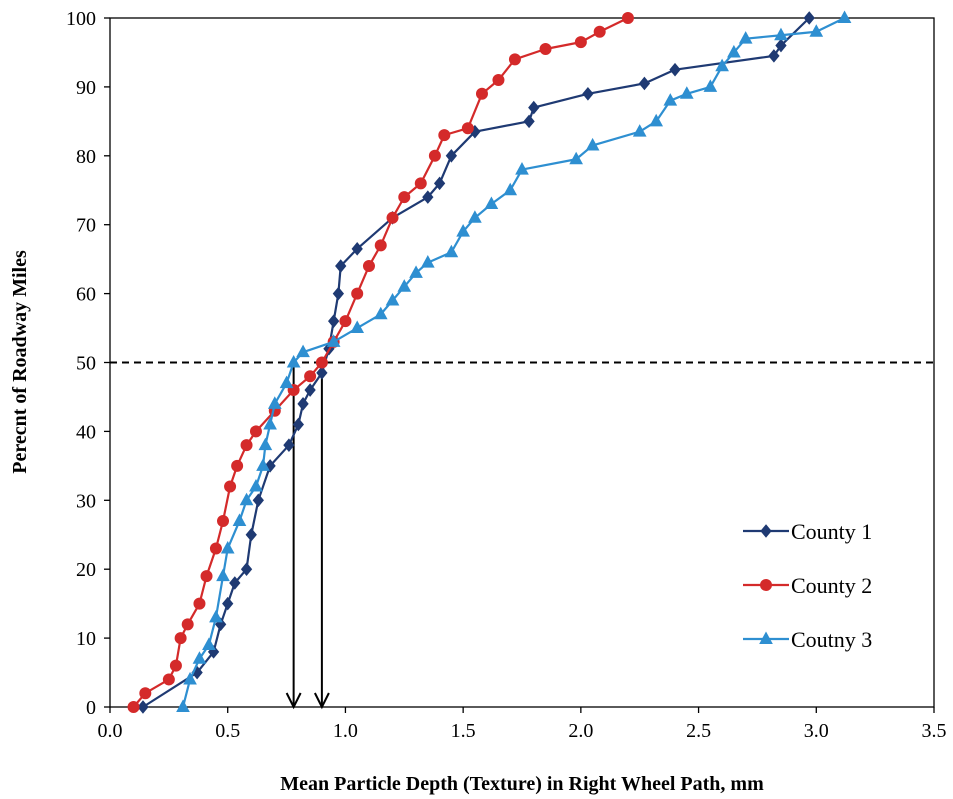 The height and width of the screenshot is (799, 953). Describe the element at coordinates (86, 88) in the screenshot. I see `y-tick-label: 90` at that location.